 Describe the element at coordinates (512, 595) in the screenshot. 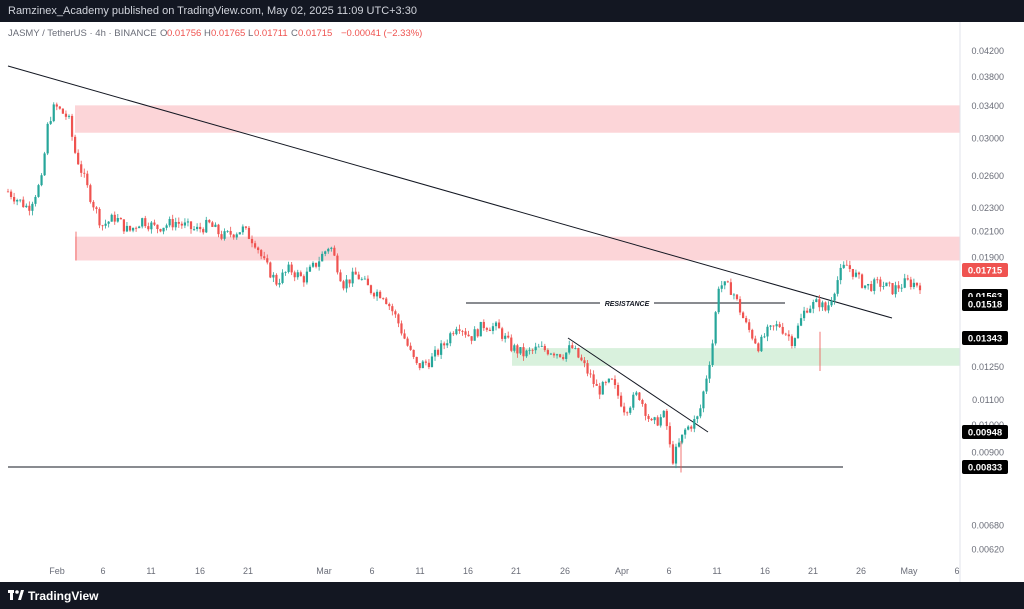

I see `footer-bar: TradingView` at that location.